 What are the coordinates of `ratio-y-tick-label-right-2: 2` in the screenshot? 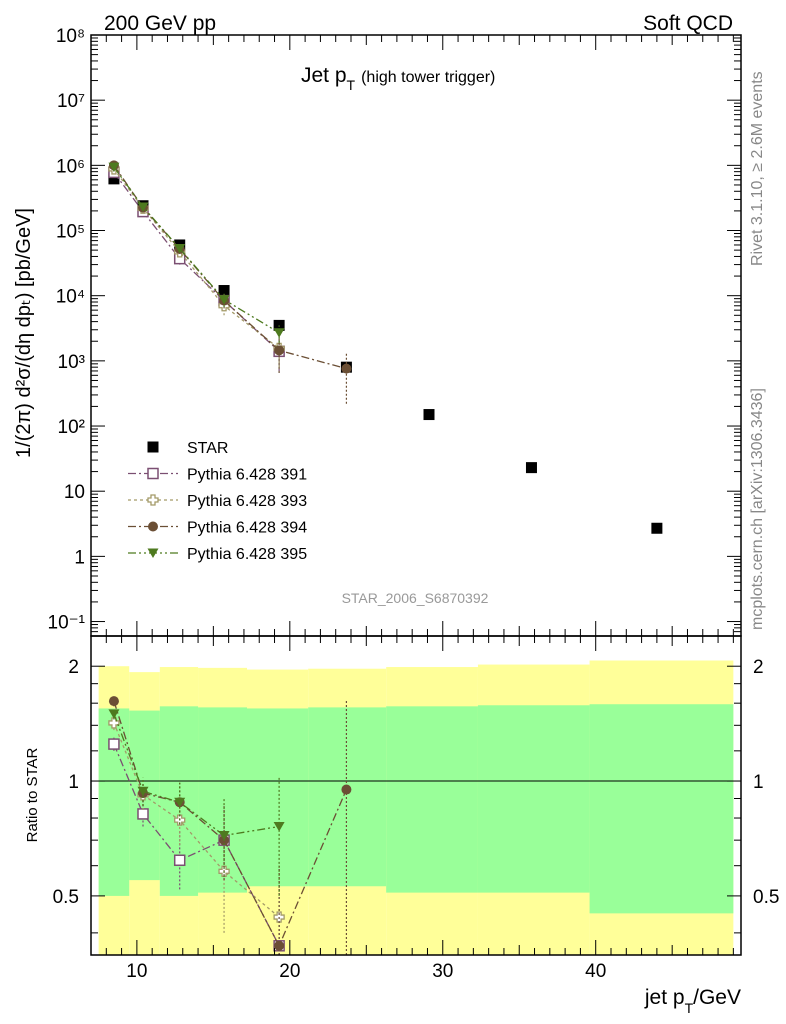 It's located at (758, 667).